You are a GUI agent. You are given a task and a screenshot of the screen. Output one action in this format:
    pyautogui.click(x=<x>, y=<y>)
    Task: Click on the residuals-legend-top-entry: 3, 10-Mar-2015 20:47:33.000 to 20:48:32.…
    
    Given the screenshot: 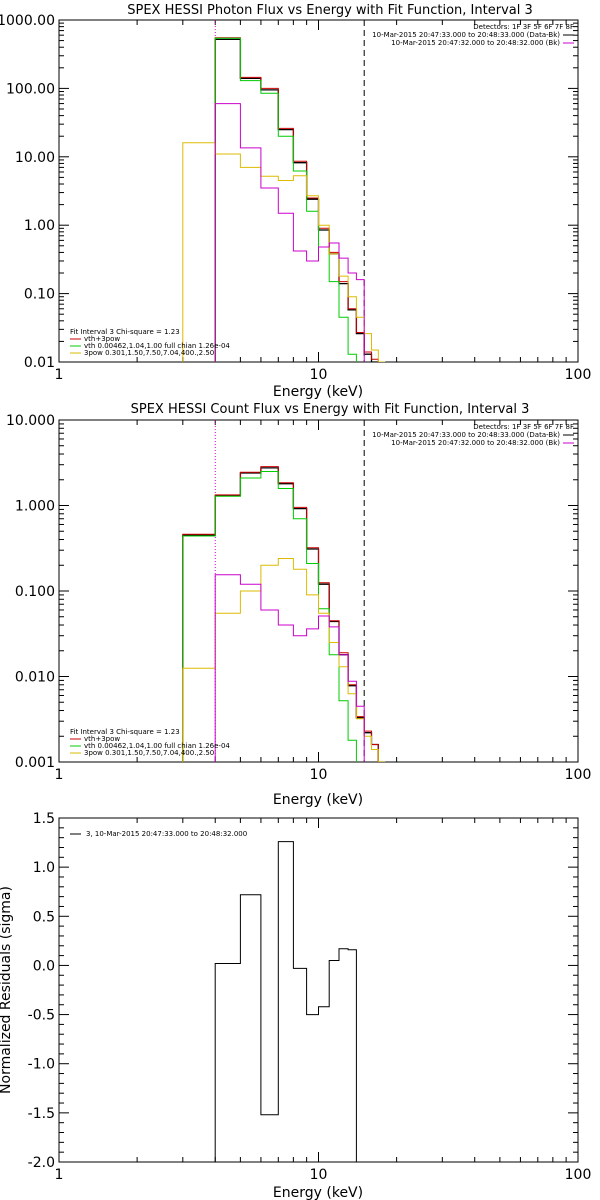 What is the action you would take?
    pyautogui.click(x=166, y=834)
    